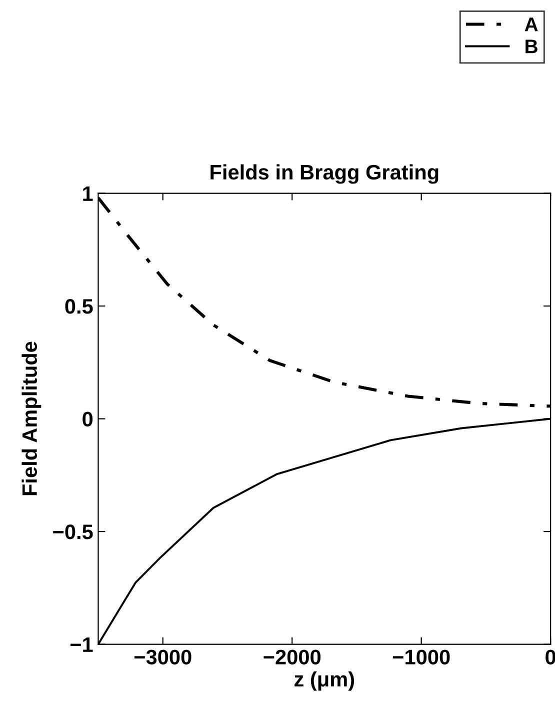 Image resolution: width=555 pixels, height=708 pixels. I want to click on legend-label: B, so click(532, 47).